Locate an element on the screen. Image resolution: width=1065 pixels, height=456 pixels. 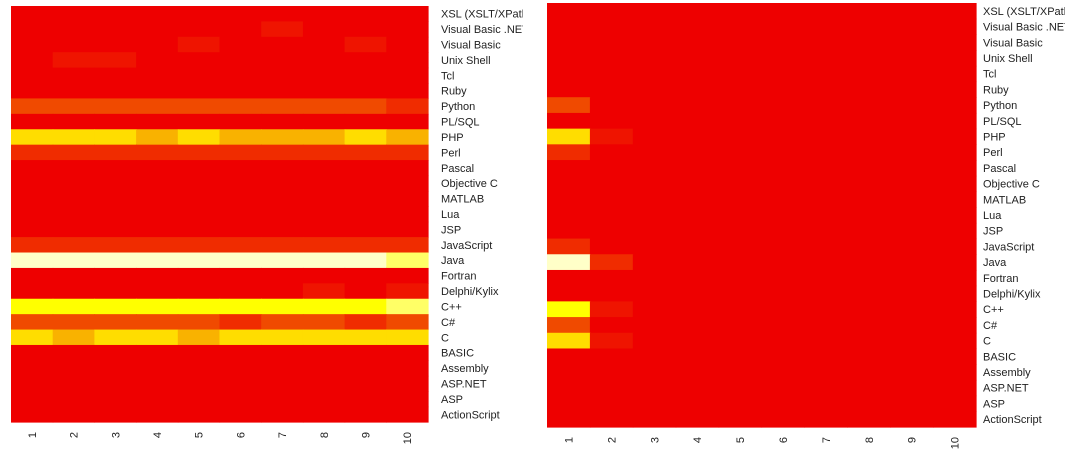
row-label: Python is located at coordinates (458, 107).